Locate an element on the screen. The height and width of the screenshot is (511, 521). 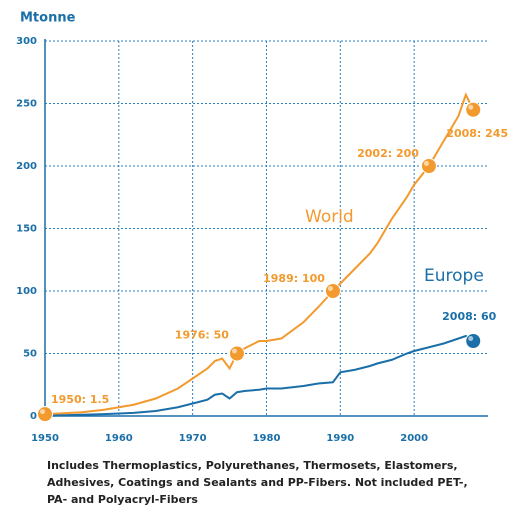
y-tick-label: 100 is located at coordinates (26, 291).